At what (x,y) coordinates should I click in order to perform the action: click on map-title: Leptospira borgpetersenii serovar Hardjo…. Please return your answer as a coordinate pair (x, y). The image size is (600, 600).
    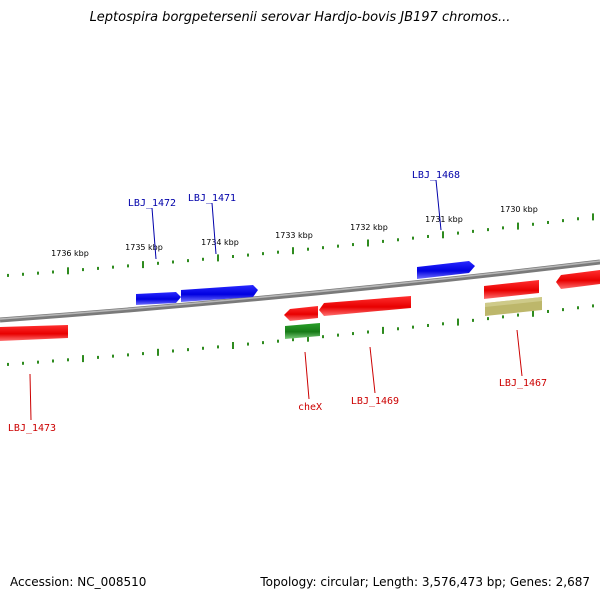
    Looking at the image, I should click on (300, 17).